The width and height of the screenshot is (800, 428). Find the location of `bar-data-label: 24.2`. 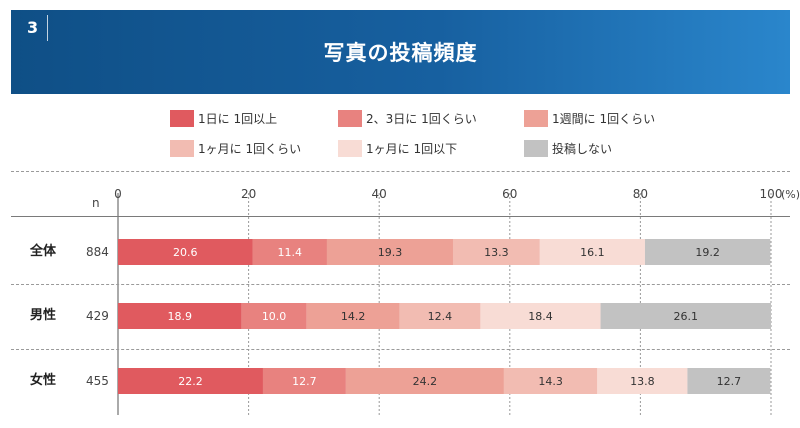

bar-data-label: 24.2 is located at coordinates (425, 381).